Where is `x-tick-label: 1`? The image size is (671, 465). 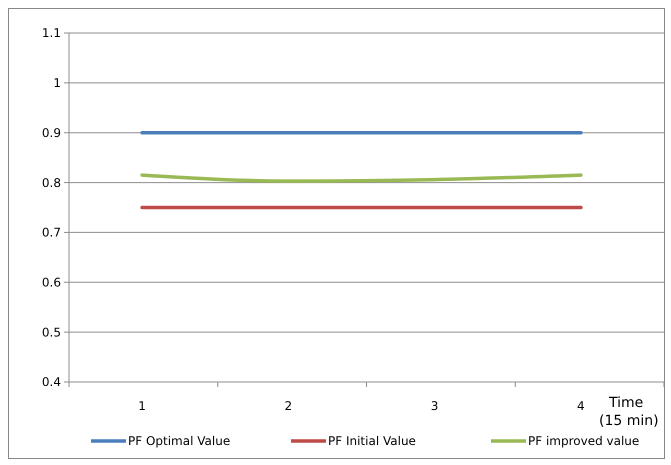 x-tick-label: 1 is located at coordinates (142, 406).